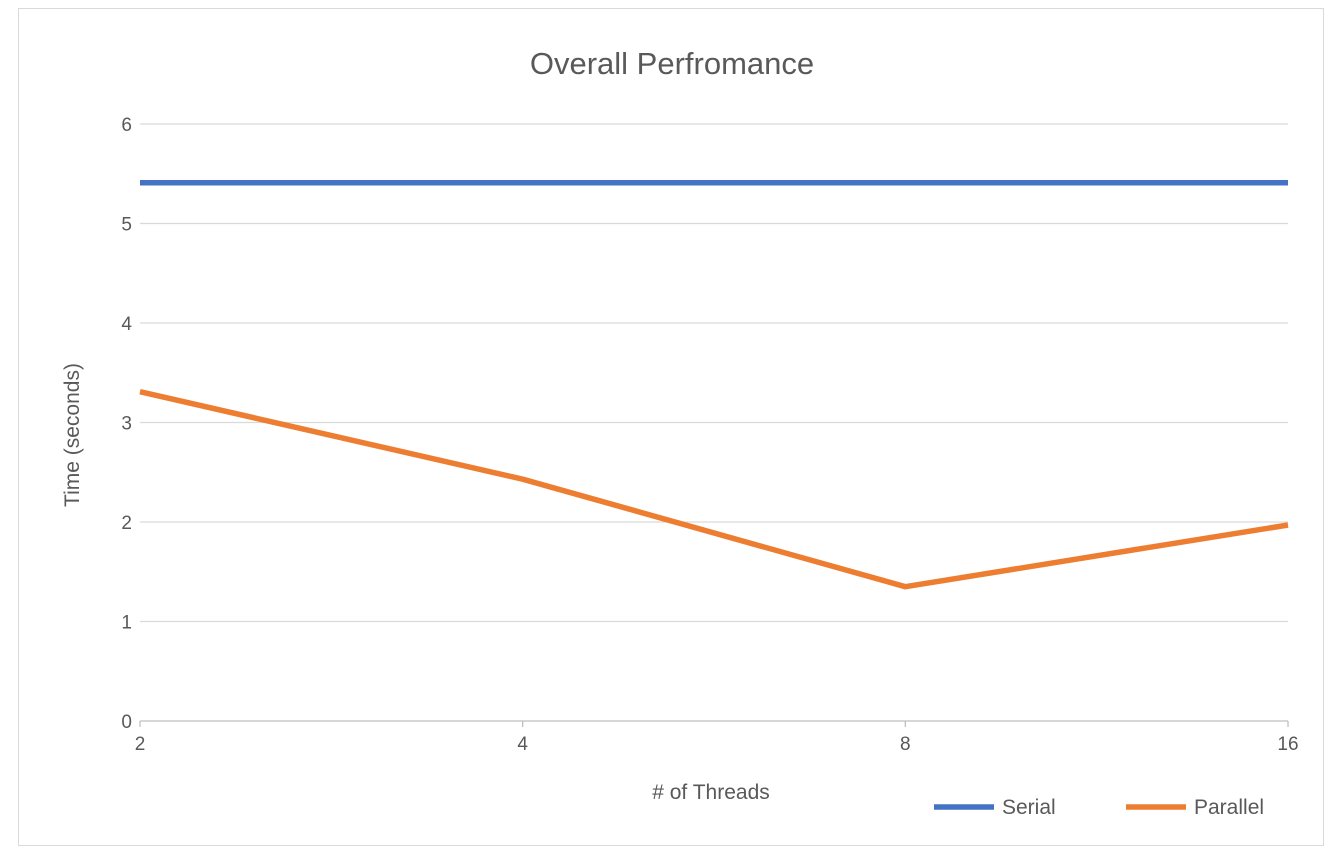  I want to click on y-tick-label: 5, so click(126, 225).